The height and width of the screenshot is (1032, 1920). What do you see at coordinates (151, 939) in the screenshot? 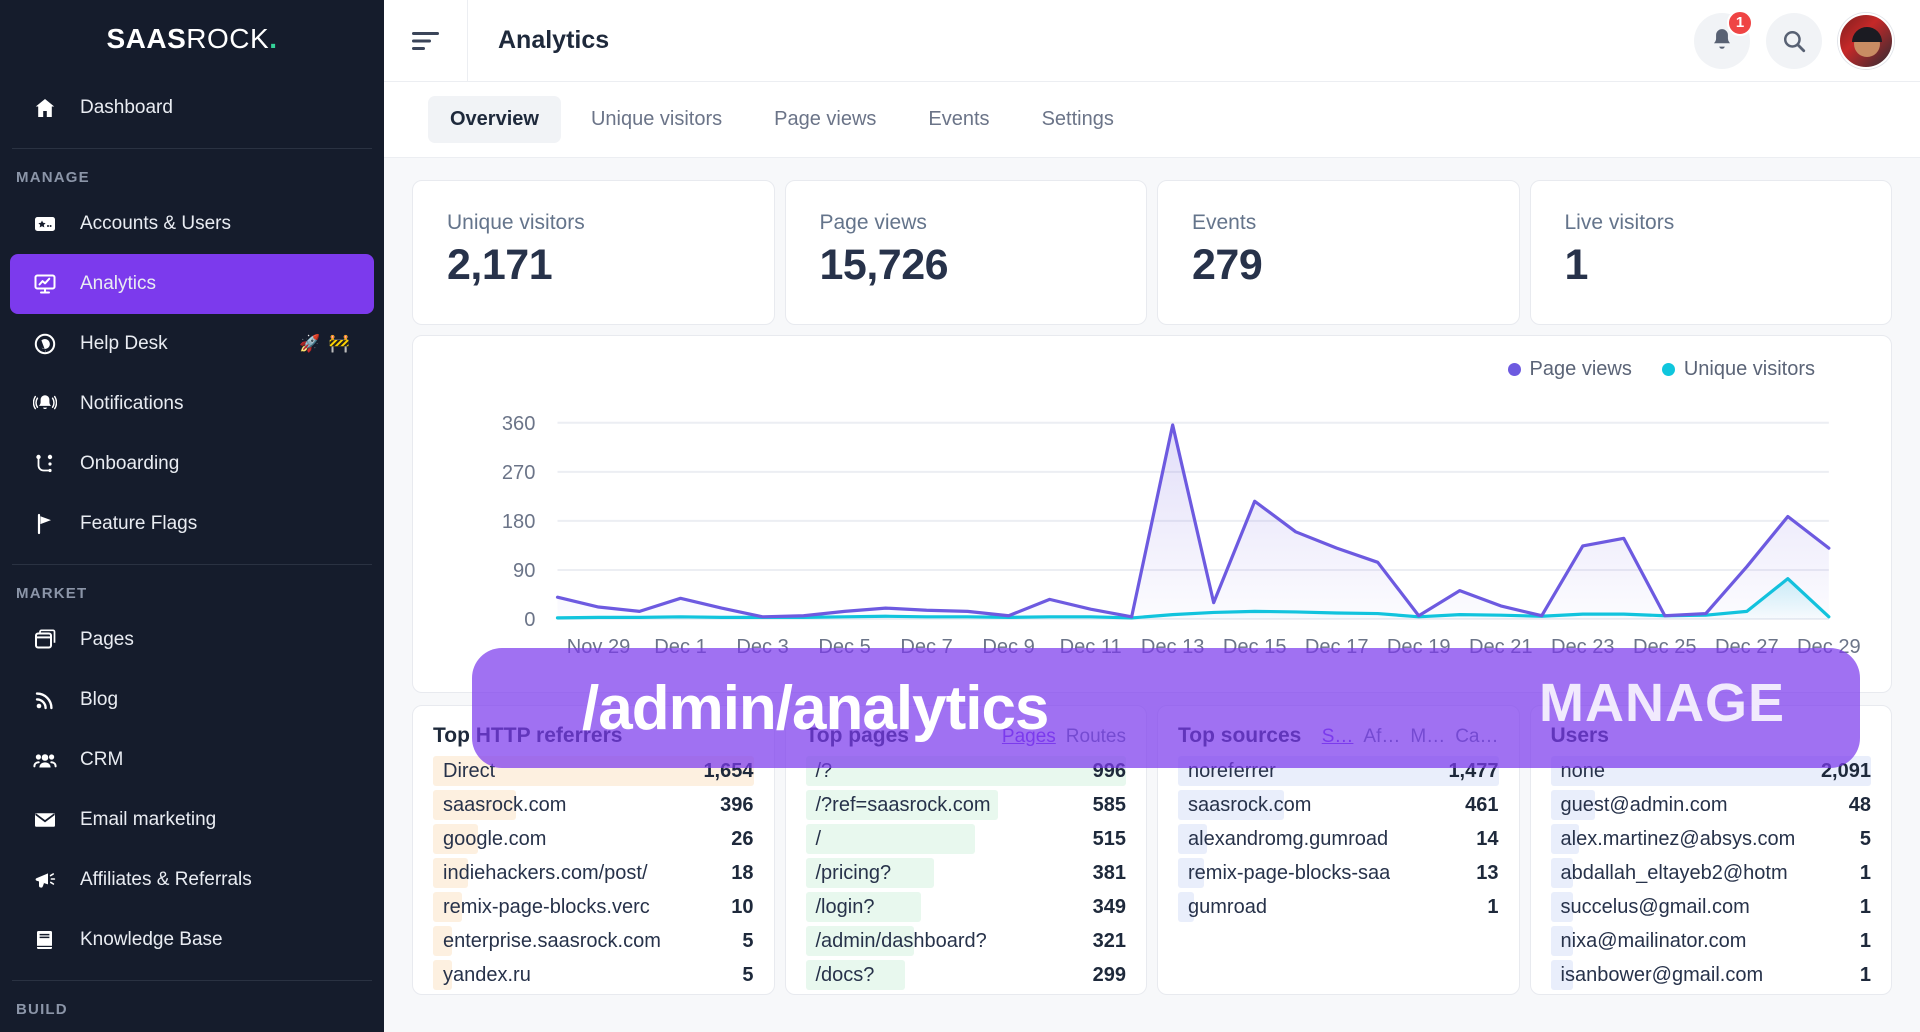
I see `sidebar-item-label: Knowledge Base` at bounding box center [151, 939].